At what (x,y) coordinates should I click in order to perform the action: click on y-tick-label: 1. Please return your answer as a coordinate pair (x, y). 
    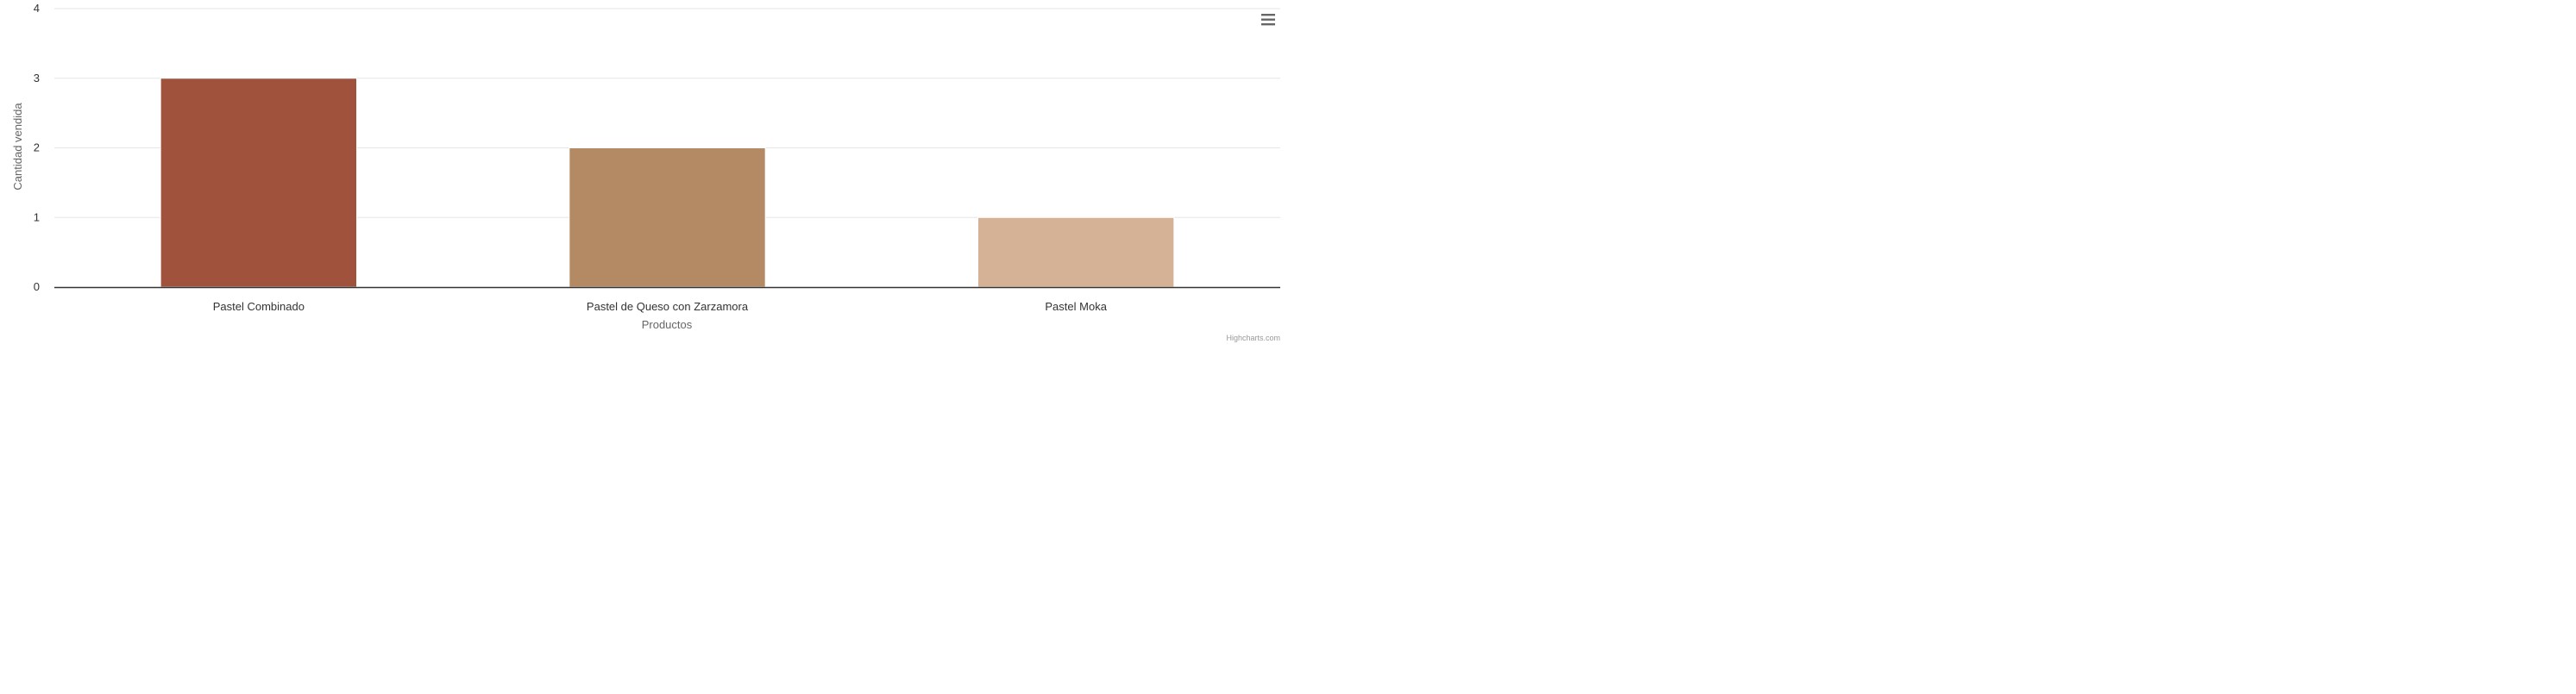
    Looking at the image, I should click on (37, 217).